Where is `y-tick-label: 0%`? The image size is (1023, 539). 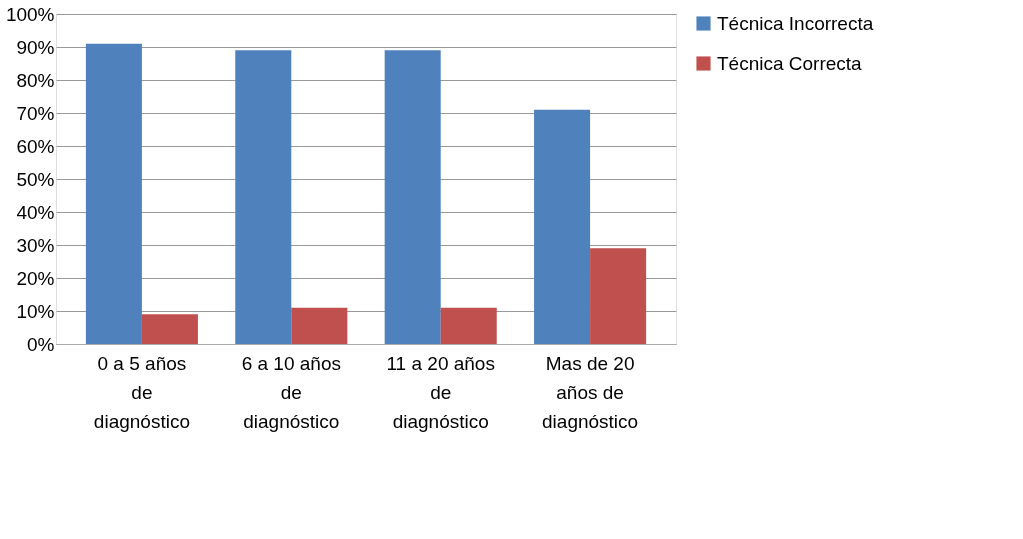
y-tick-label: 0% is located at coordinates (41, 344).